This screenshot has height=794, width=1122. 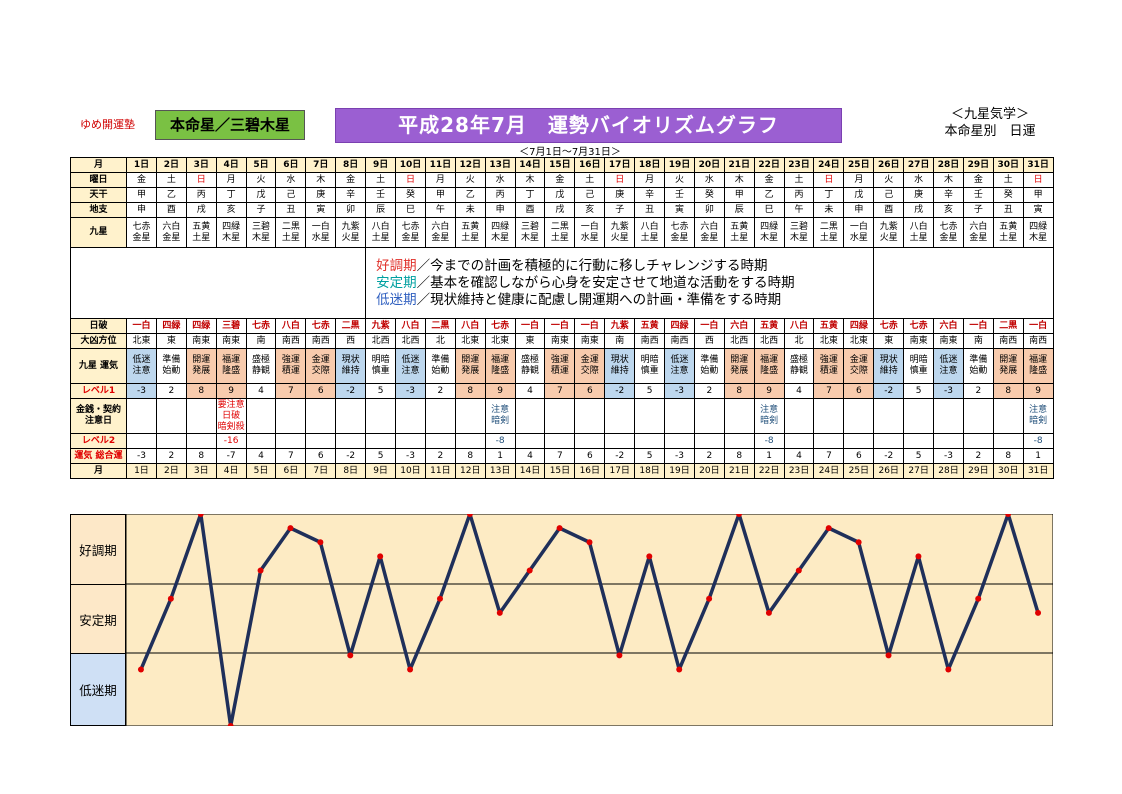 I want to click on data-point-31日, so click(x=1038, y=612).